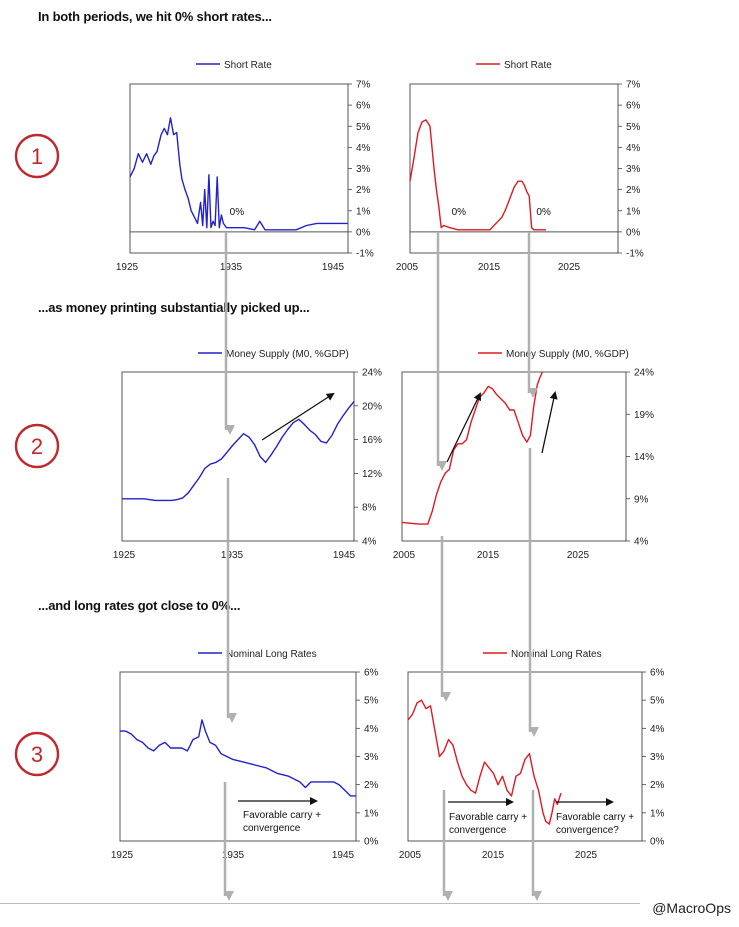  Describe the element at coordinates (644, 415) in the screenshot. I see `y-tick-label: 19%` at that location.